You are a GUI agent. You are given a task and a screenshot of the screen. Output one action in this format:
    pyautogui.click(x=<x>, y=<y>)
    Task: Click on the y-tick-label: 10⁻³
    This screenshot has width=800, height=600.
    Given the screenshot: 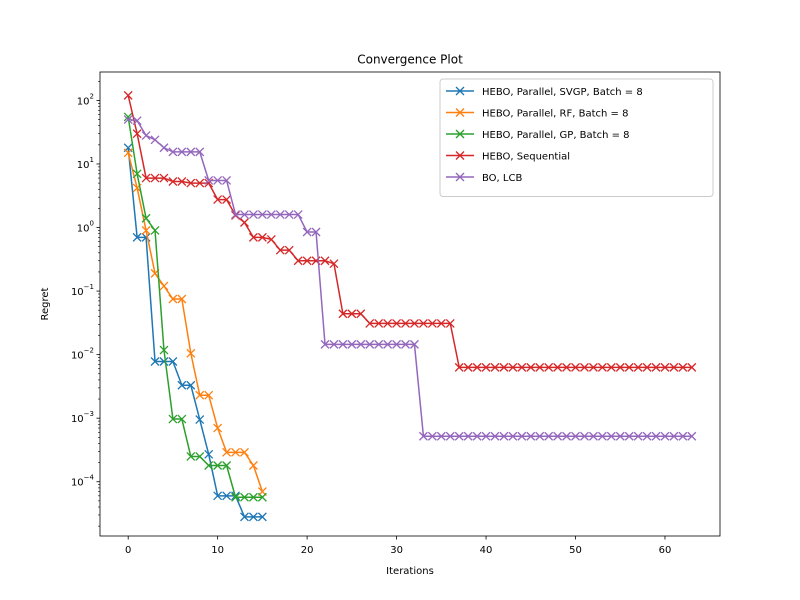 What is the action you would take?
    pyautogui.click(x=82, y=417)
    